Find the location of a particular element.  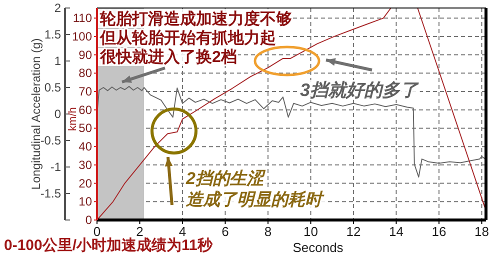

y2-tick-label: 40 is located at coordinates (85, 147).